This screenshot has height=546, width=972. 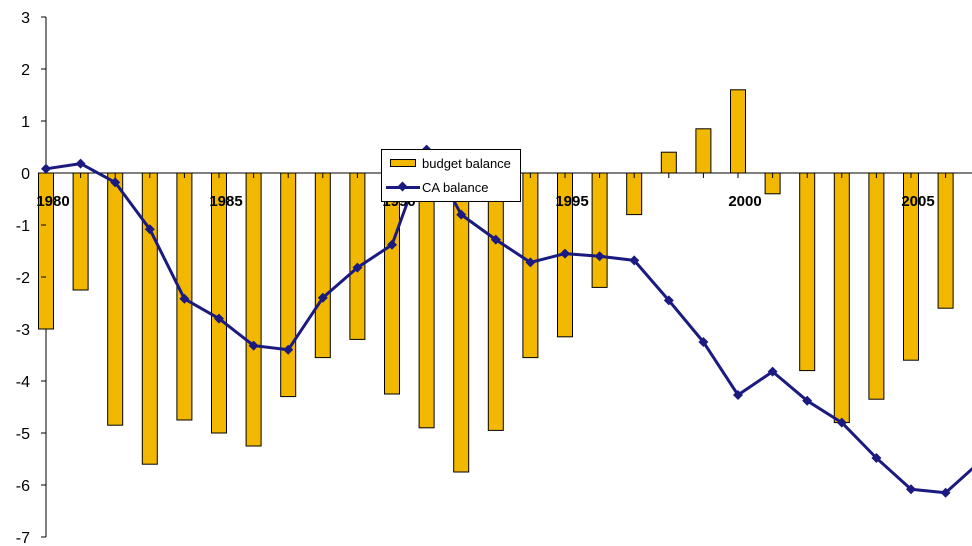 What do you see at coordinates (23, 278) in the screenshot?
I see `y-tick-label: -2` at bounding box center [23, 278].